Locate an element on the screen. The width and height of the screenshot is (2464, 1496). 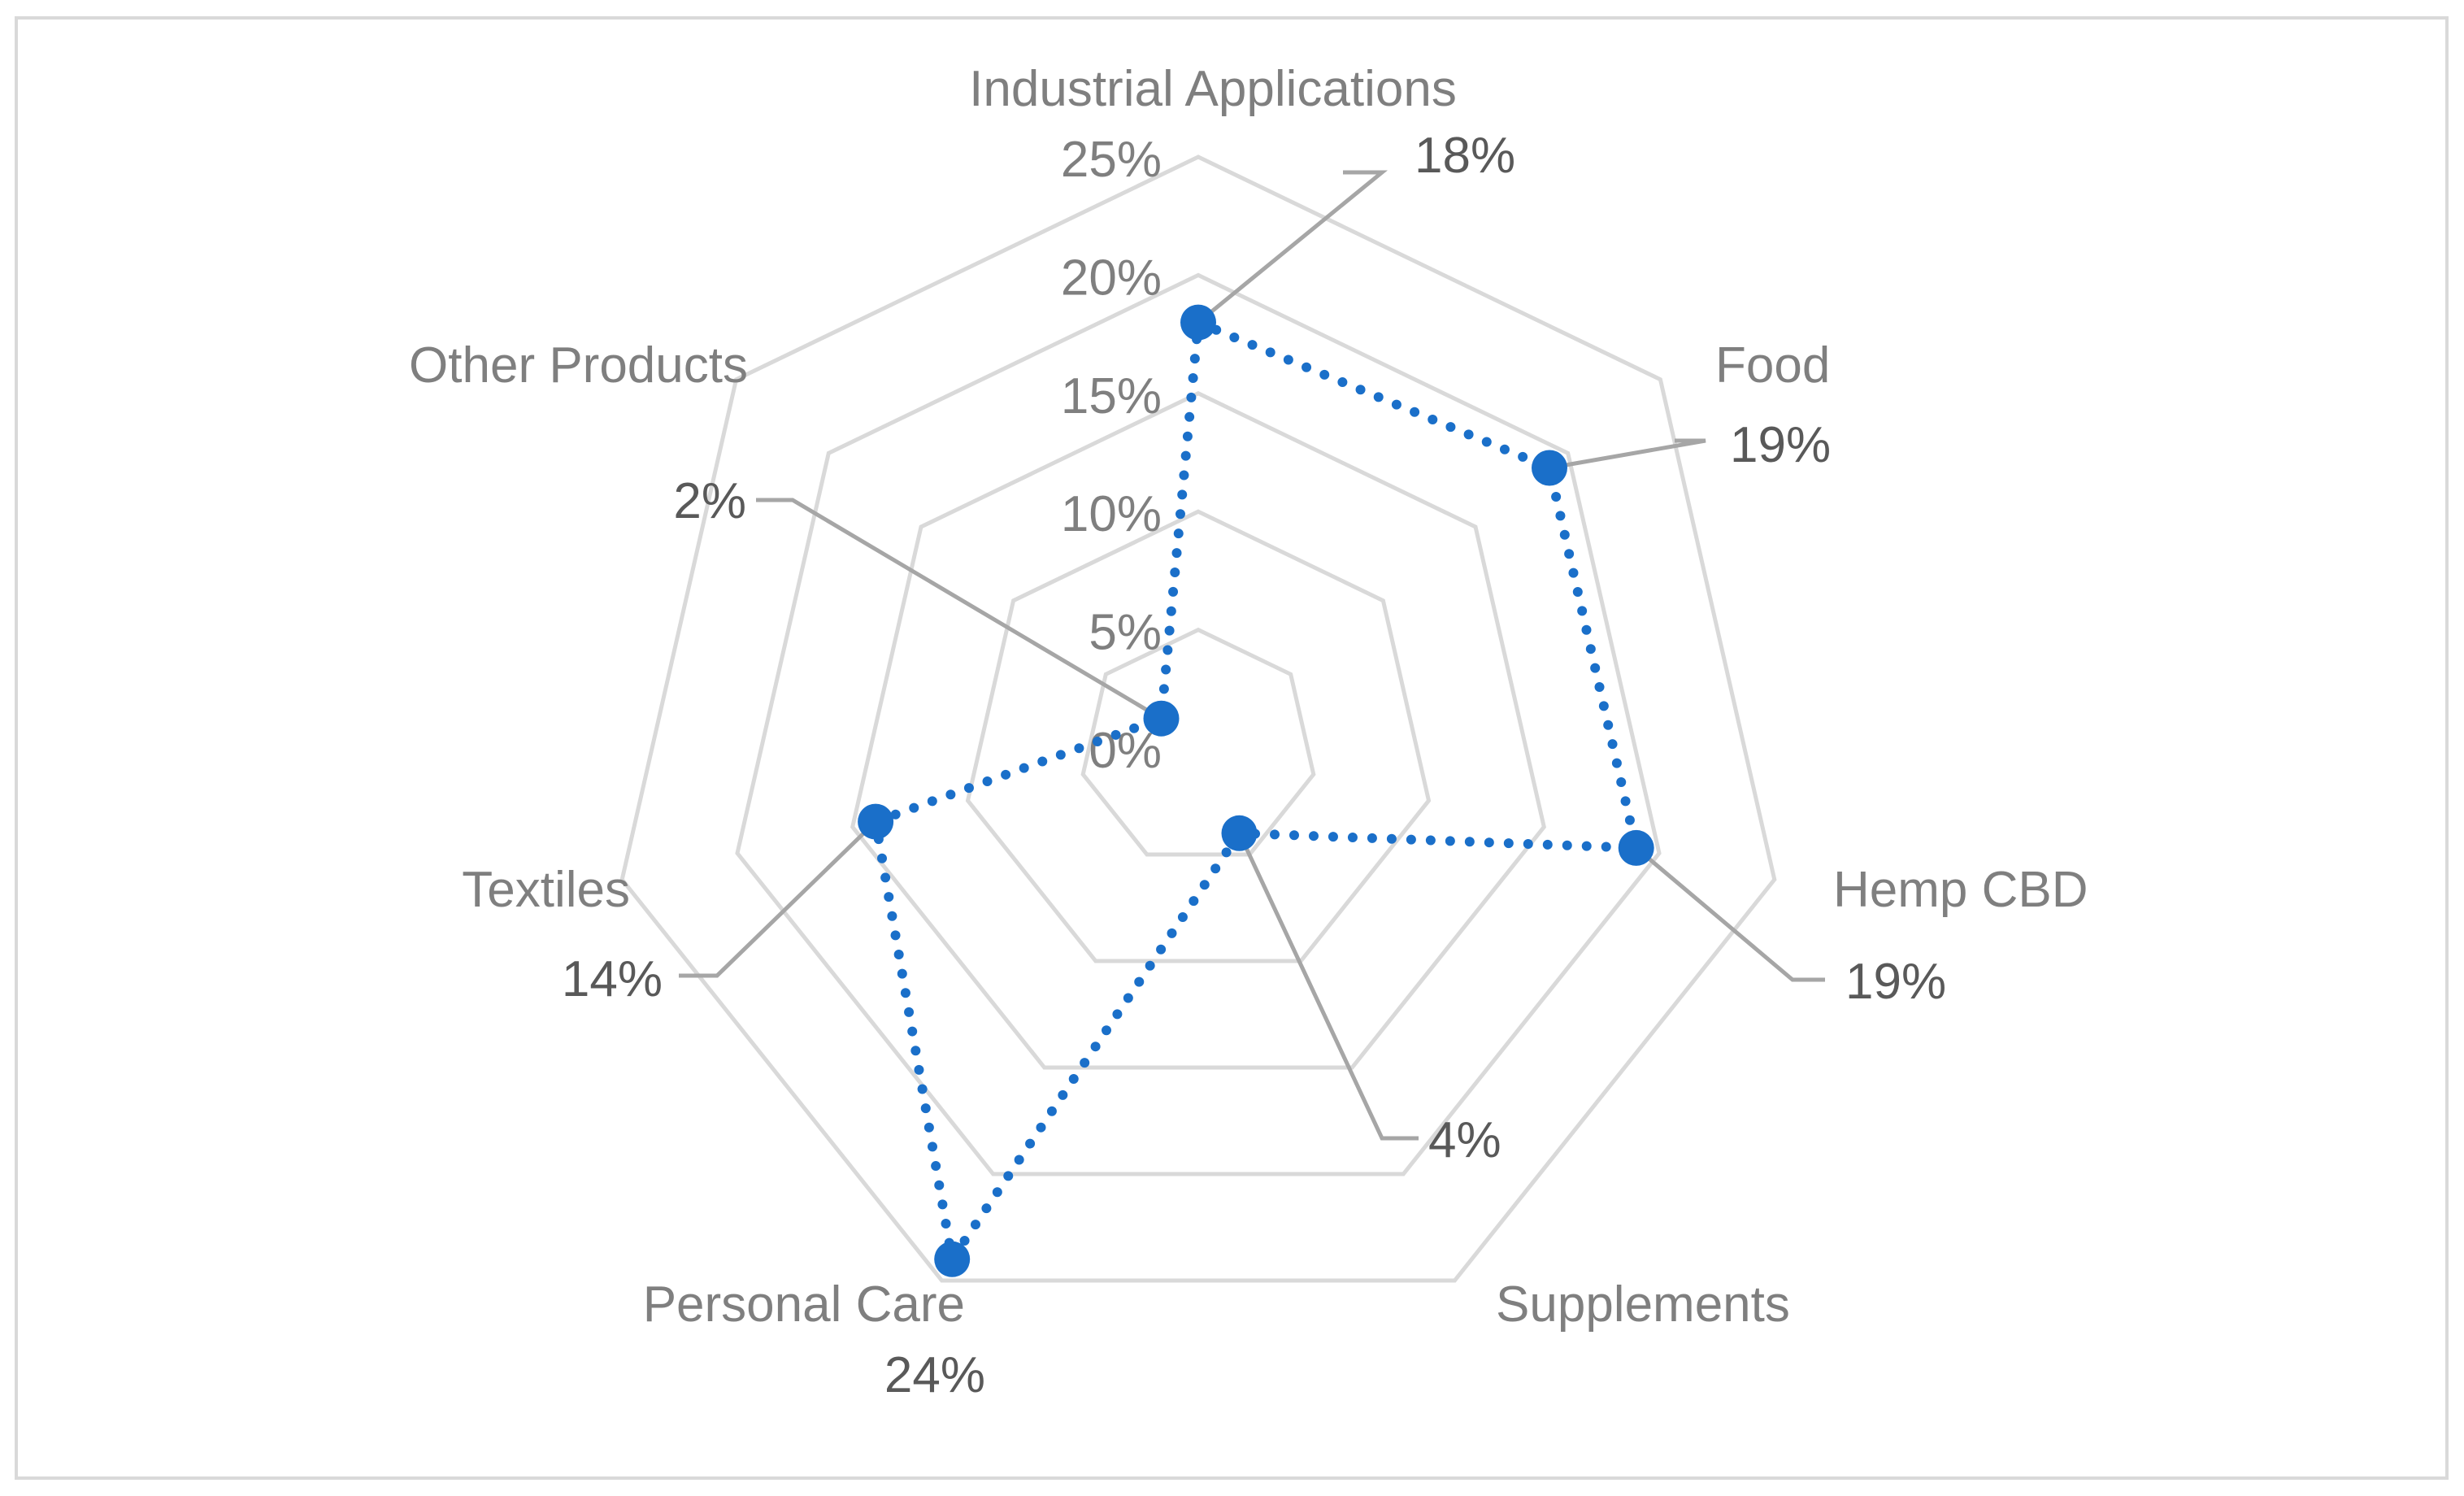
tick-label: 0% is located at coordinates (1125, 751).